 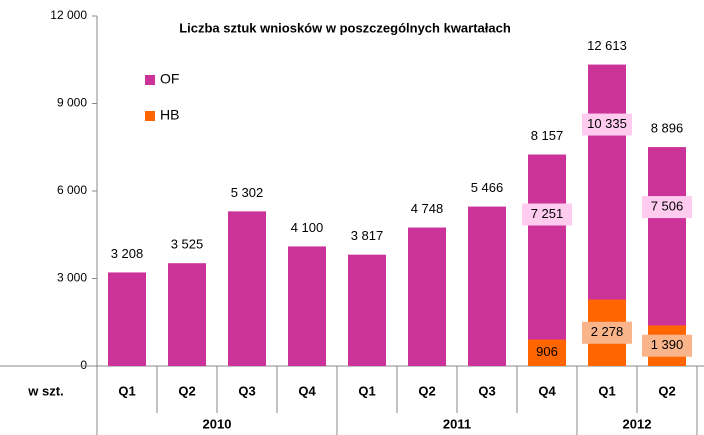 I want to click on data-label: 2 278, so click(x=607, y=331).